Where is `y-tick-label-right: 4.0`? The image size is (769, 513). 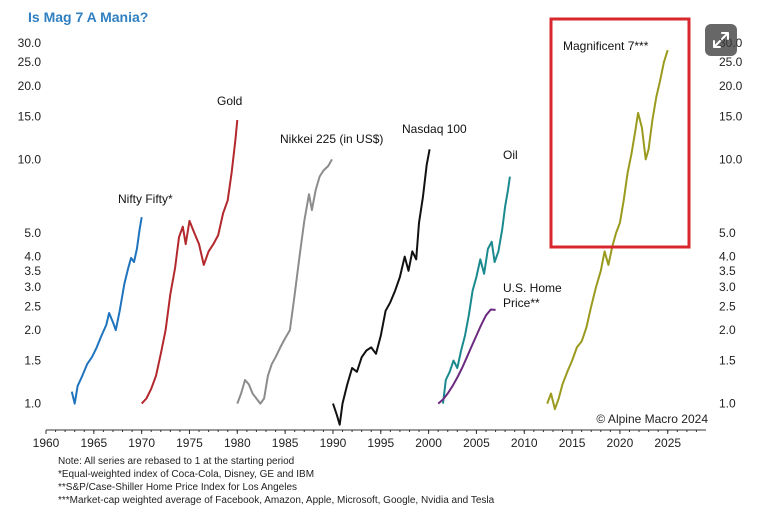 y-tick-label-right: 4.0 is located at coordinates (727, 257).